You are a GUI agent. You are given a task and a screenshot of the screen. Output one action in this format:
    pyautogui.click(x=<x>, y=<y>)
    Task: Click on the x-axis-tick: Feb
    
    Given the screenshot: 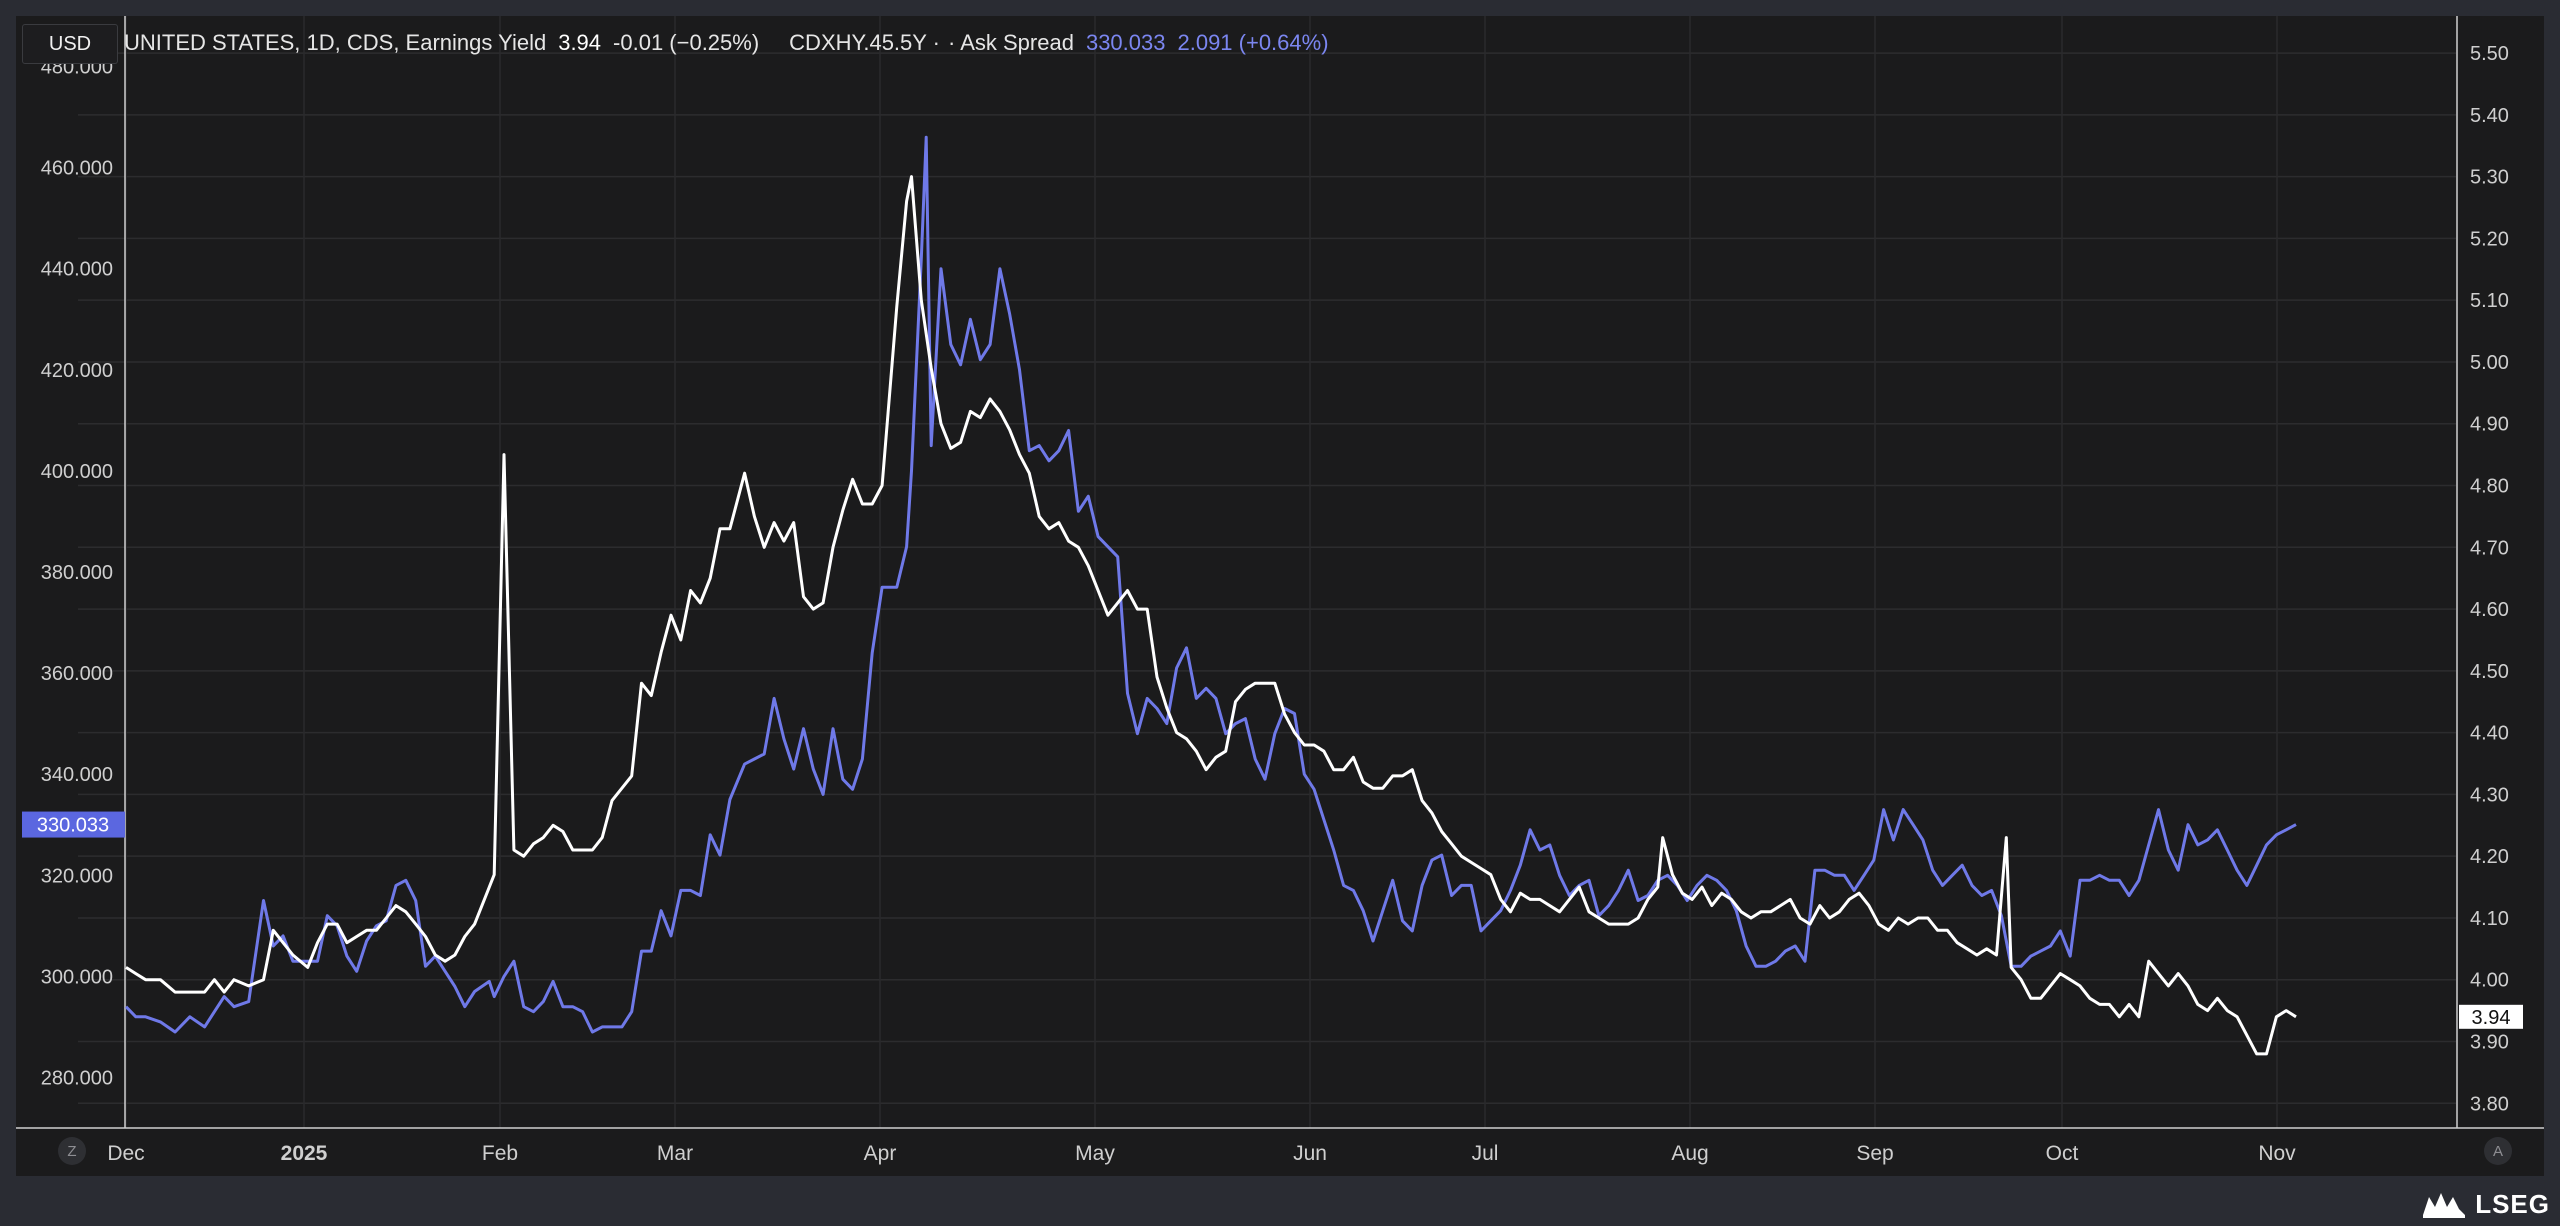 What is the action you would take?
    pyautogui.click(x=500, y=1153)
    